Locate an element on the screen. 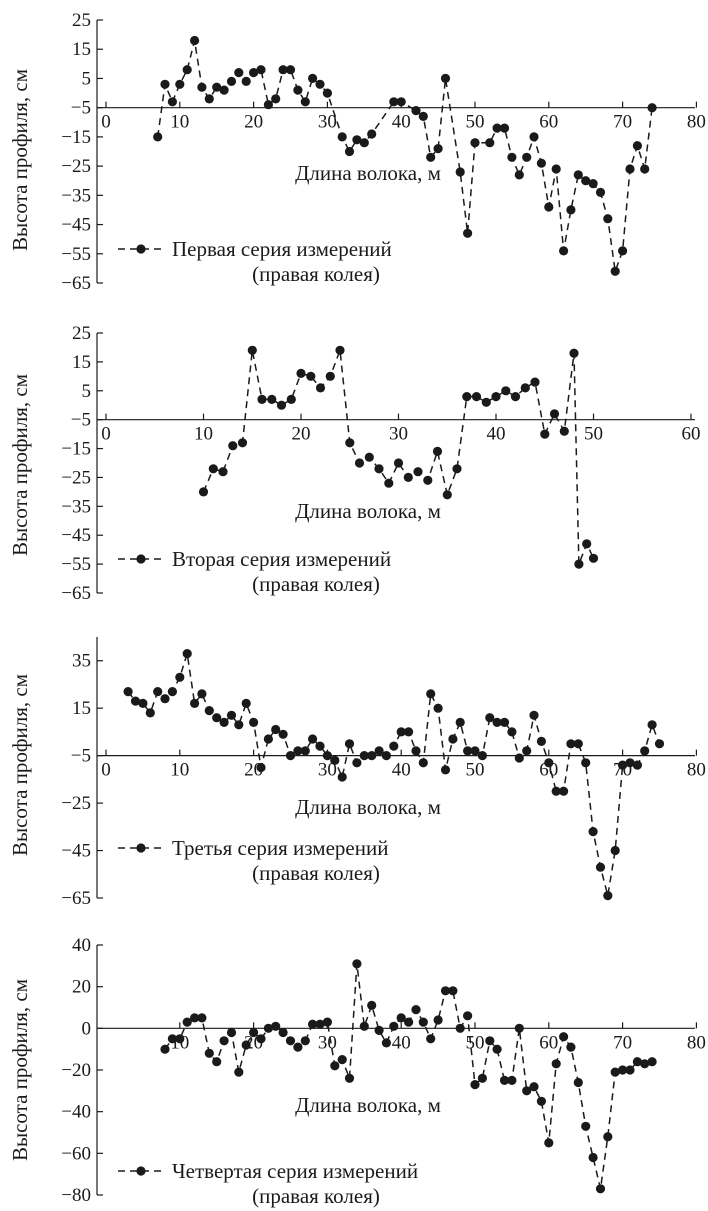 This screenshot has width=708, height=1211. y-tick-label: −45 is located at coordinates (76, 851).